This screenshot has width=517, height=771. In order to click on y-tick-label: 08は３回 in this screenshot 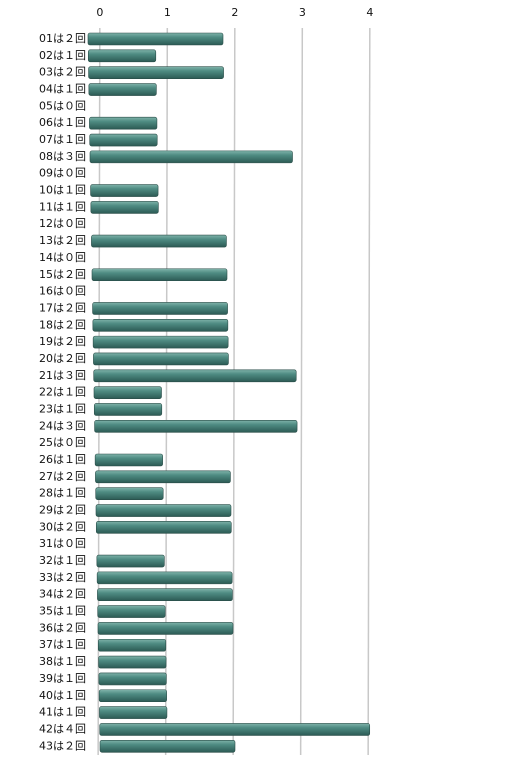, I will do `click(62, 156)`.